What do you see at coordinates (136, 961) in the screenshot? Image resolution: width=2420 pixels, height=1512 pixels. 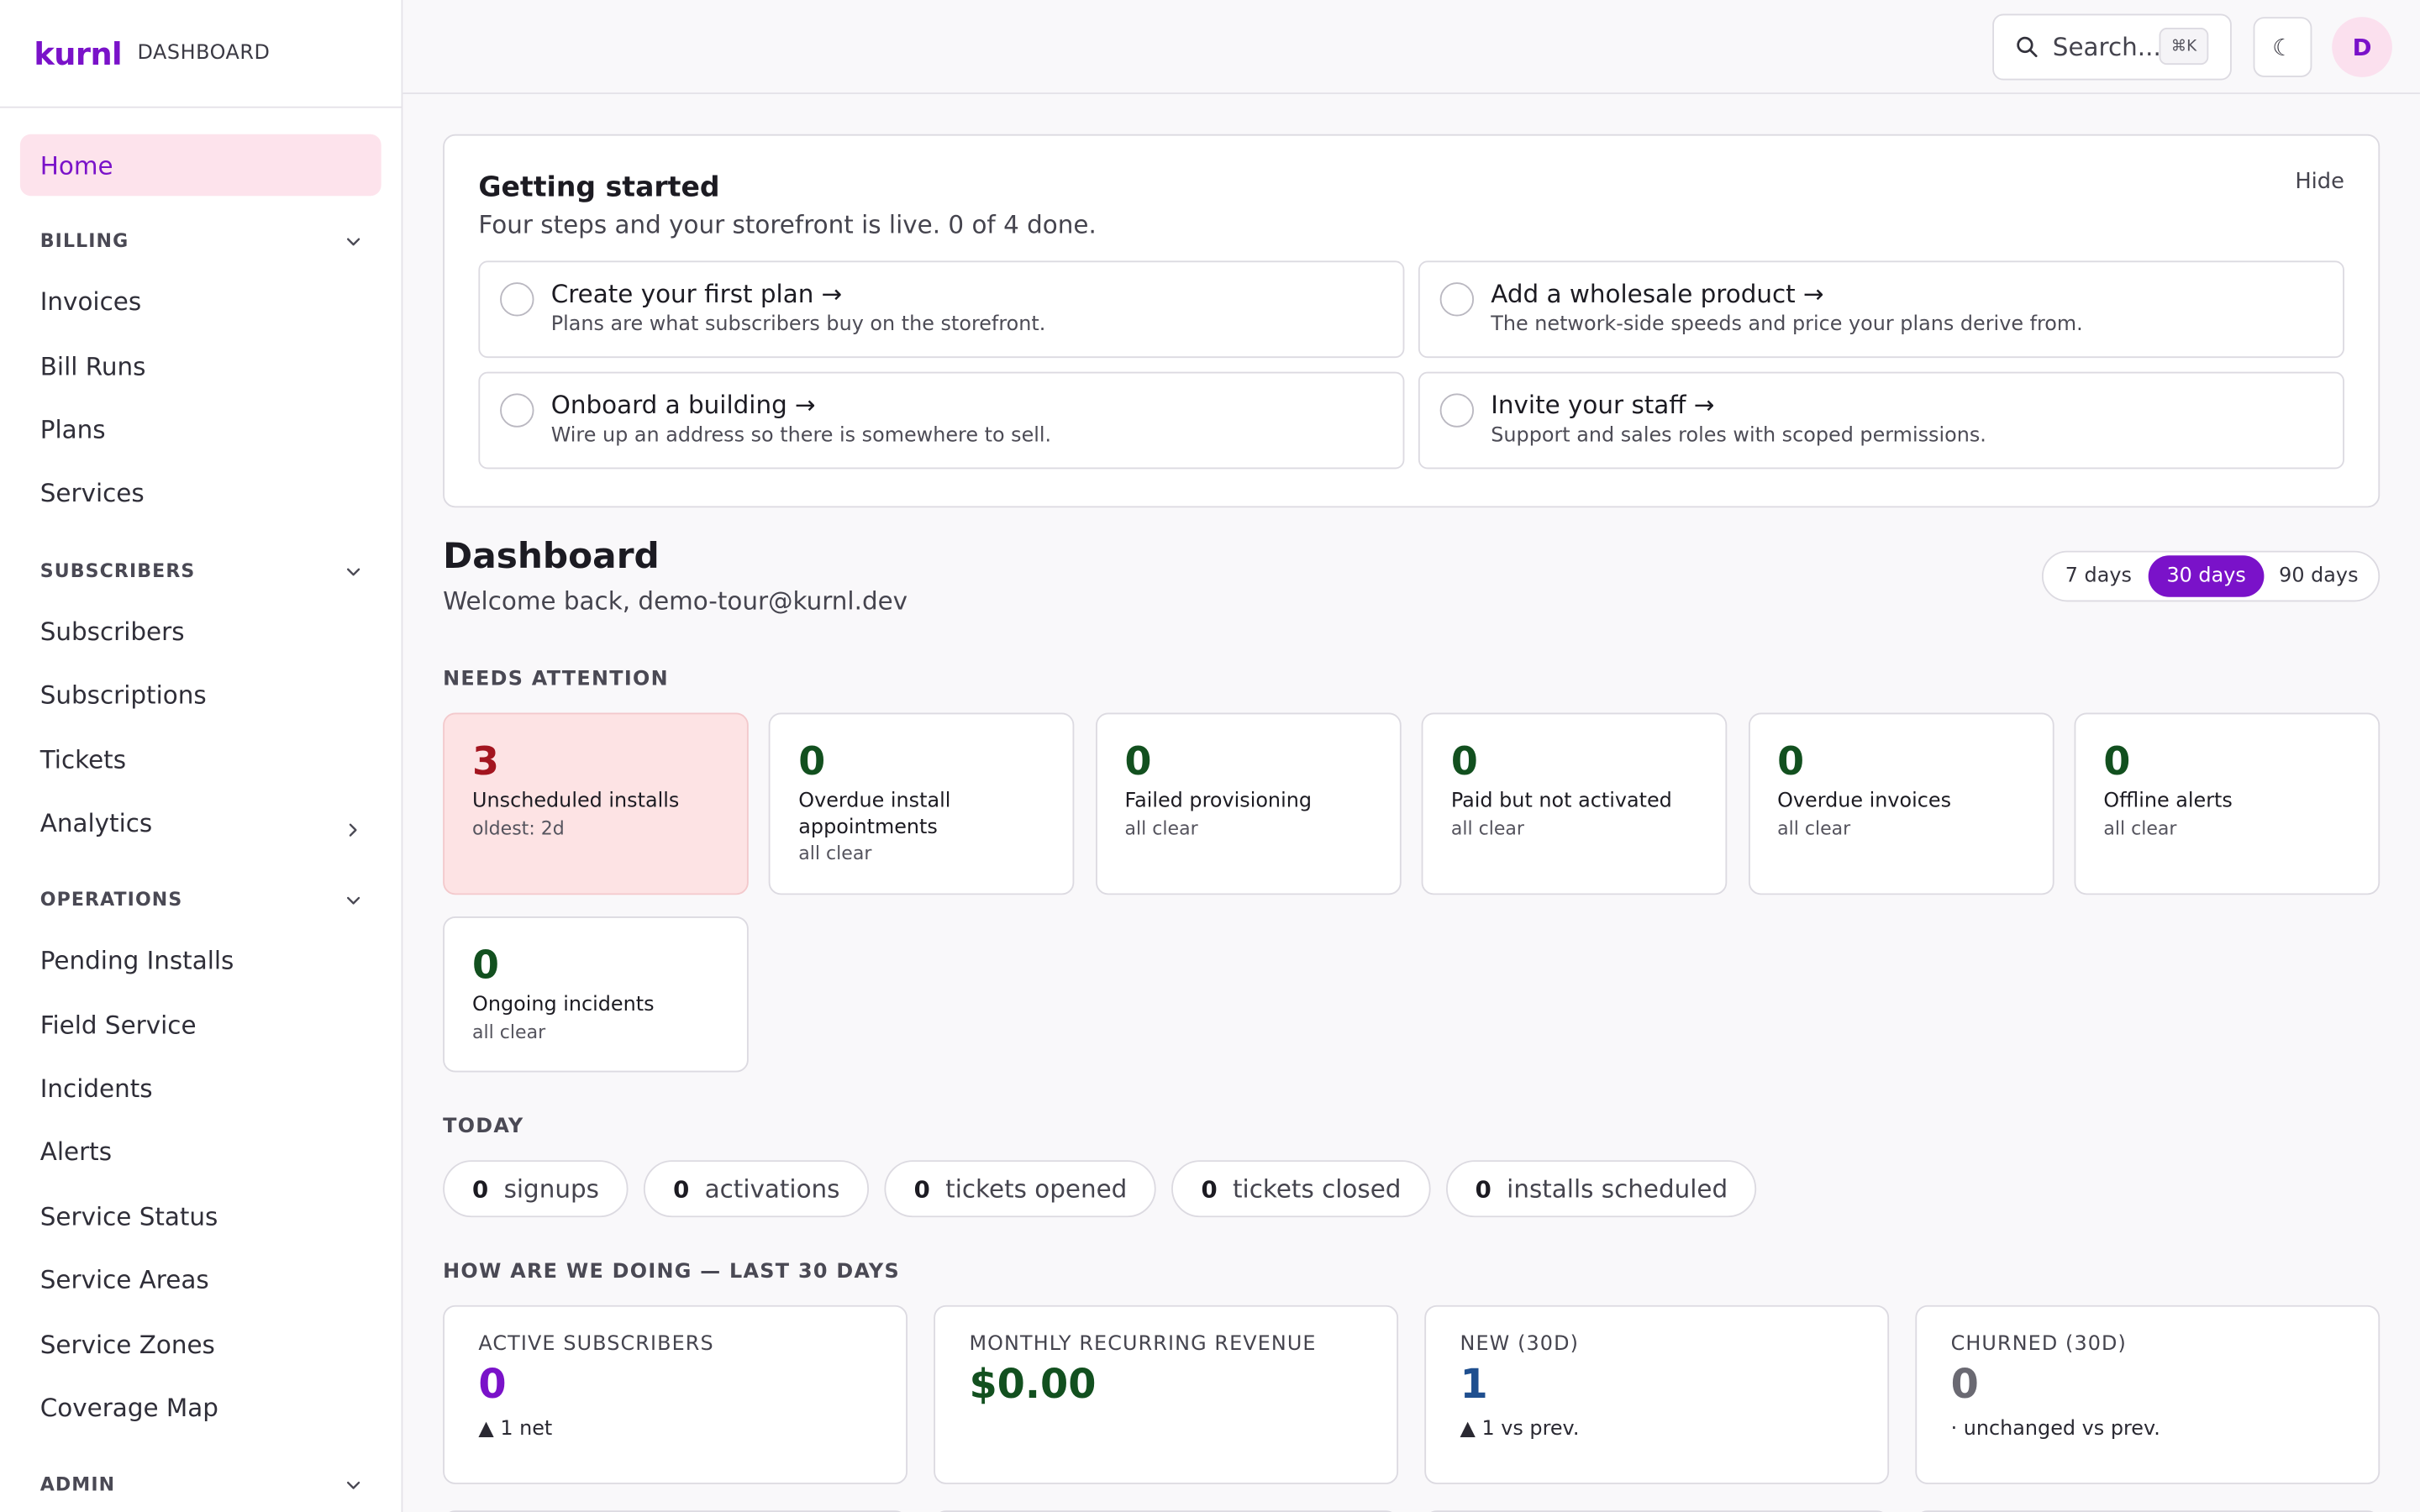 I see `sidebar-item-label: Pending Installs` at bounding box center [136, 961].